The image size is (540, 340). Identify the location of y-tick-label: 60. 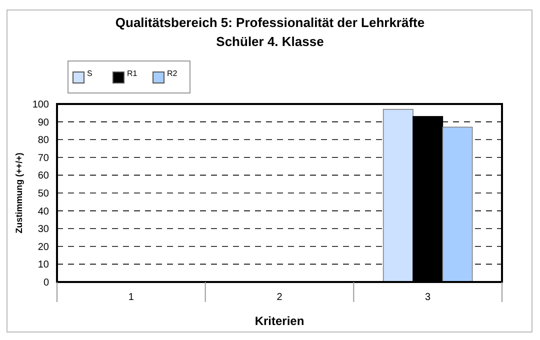
(44, 176).